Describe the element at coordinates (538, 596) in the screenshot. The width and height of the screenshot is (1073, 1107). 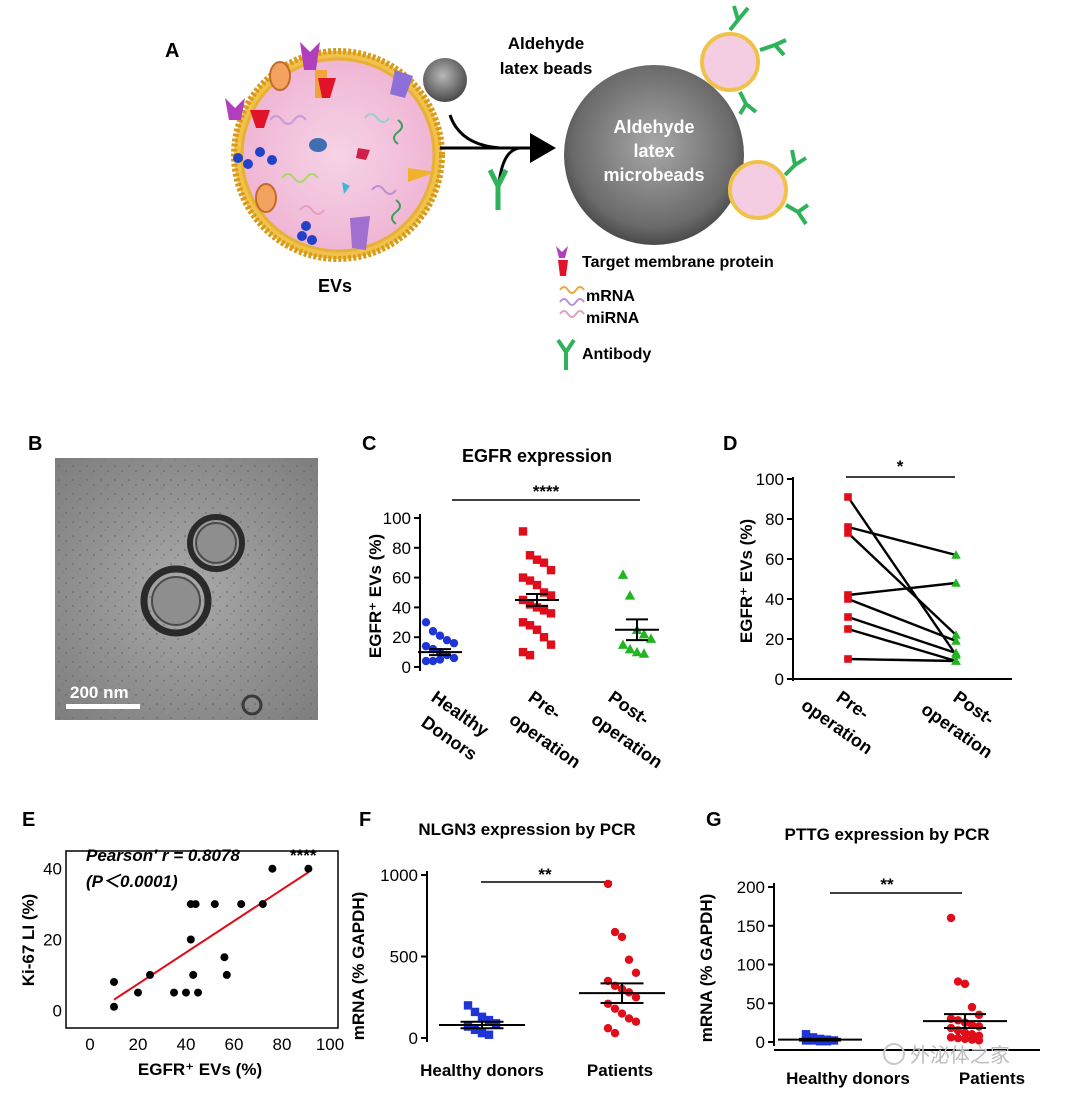
I see `chart-c-marks` at that location.